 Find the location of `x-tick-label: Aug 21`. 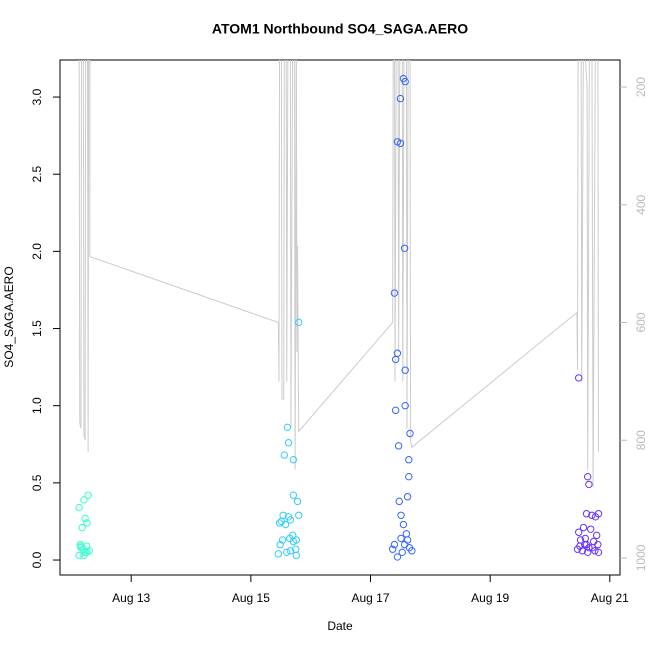

x-tick-label: Aug 21 is located at coordinates (610, 598).